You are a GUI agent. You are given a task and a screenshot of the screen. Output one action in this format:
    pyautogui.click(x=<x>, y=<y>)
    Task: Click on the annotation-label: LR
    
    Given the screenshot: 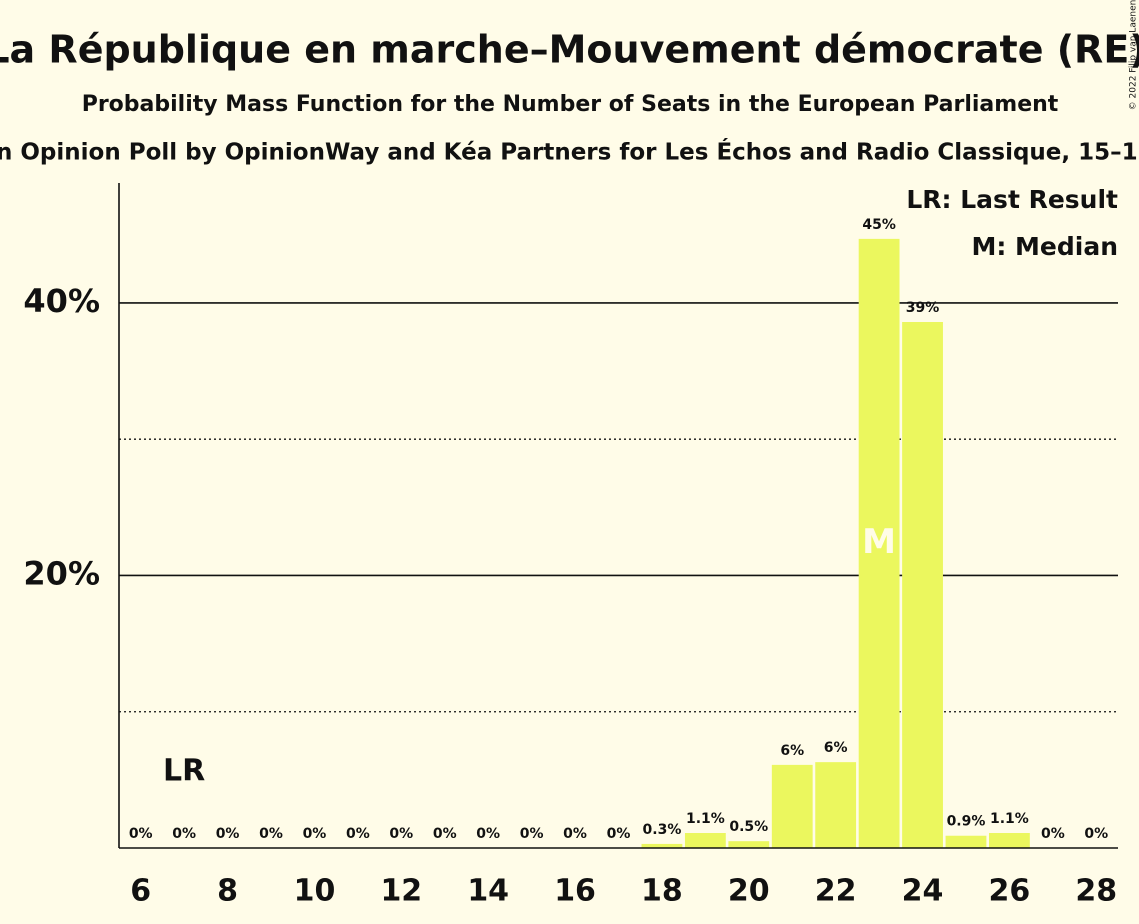 What is the action you would take?
    pyautogui.click(x=184, y=771)
    